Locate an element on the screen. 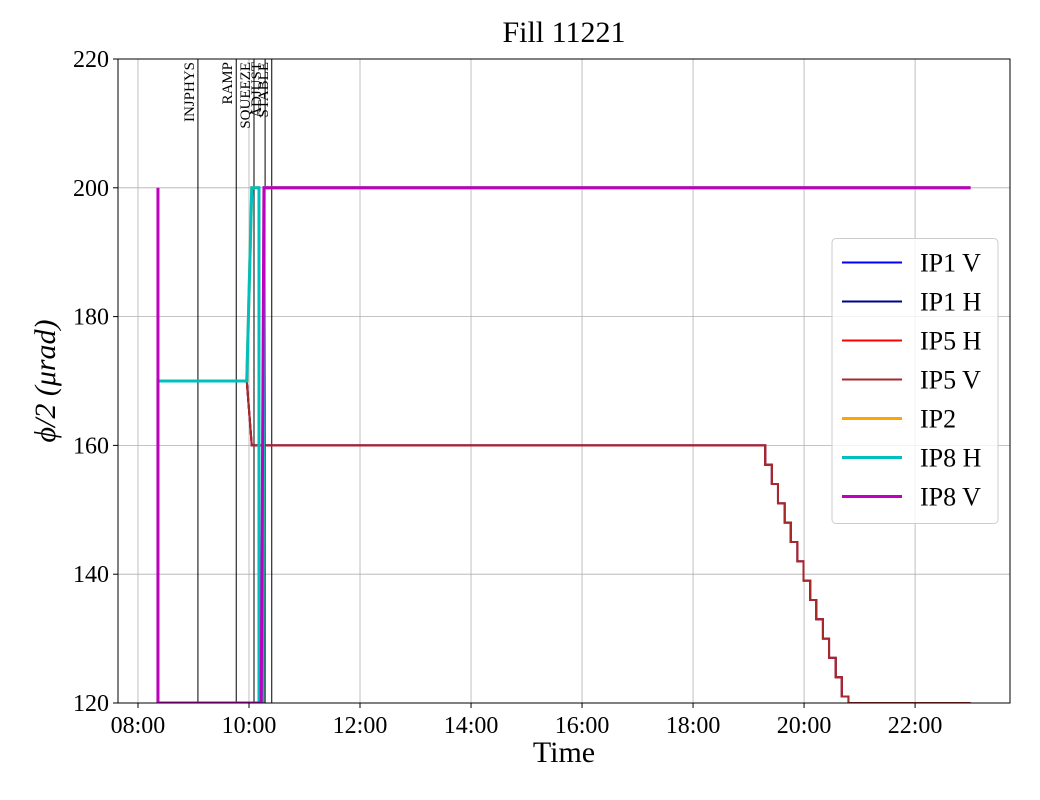 The width and height of the screenshot is (1040, 800). x-axis-label: Time is located at coordinates (564, 752).